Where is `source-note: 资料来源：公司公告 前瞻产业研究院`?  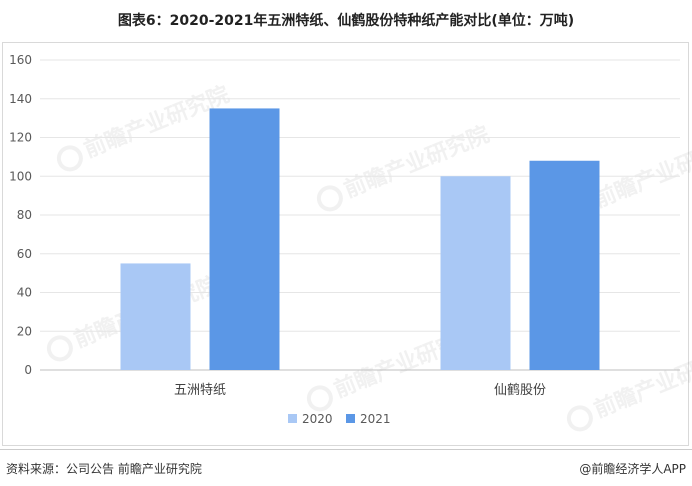 source-note: 资料来源：公司公告 前瞻产业研究院 is located at coordinates (104, 469).